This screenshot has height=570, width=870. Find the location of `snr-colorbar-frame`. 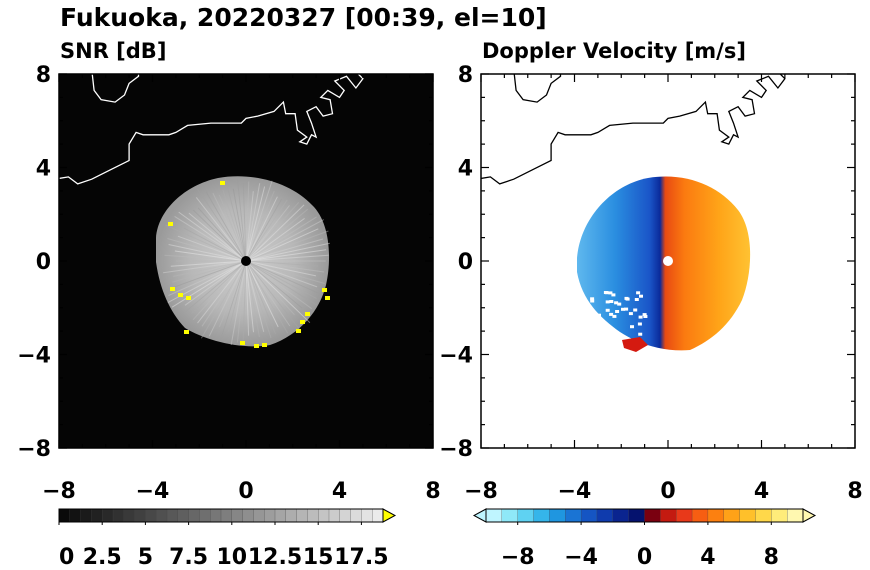

snr-colorbar-frame is located at coordinates (221, 515).